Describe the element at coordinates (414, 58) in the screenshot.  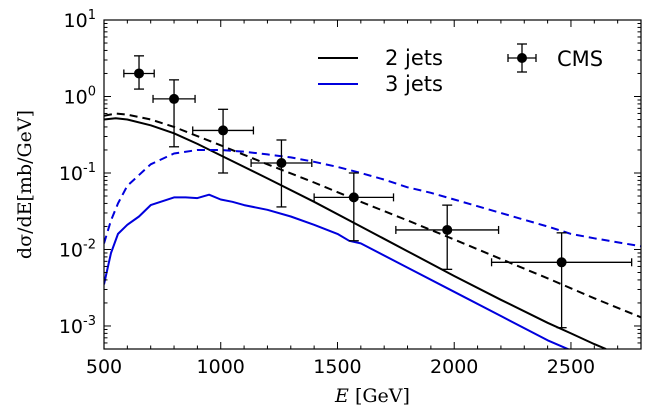
I see `legend-label-1: 2 jets` at that location.